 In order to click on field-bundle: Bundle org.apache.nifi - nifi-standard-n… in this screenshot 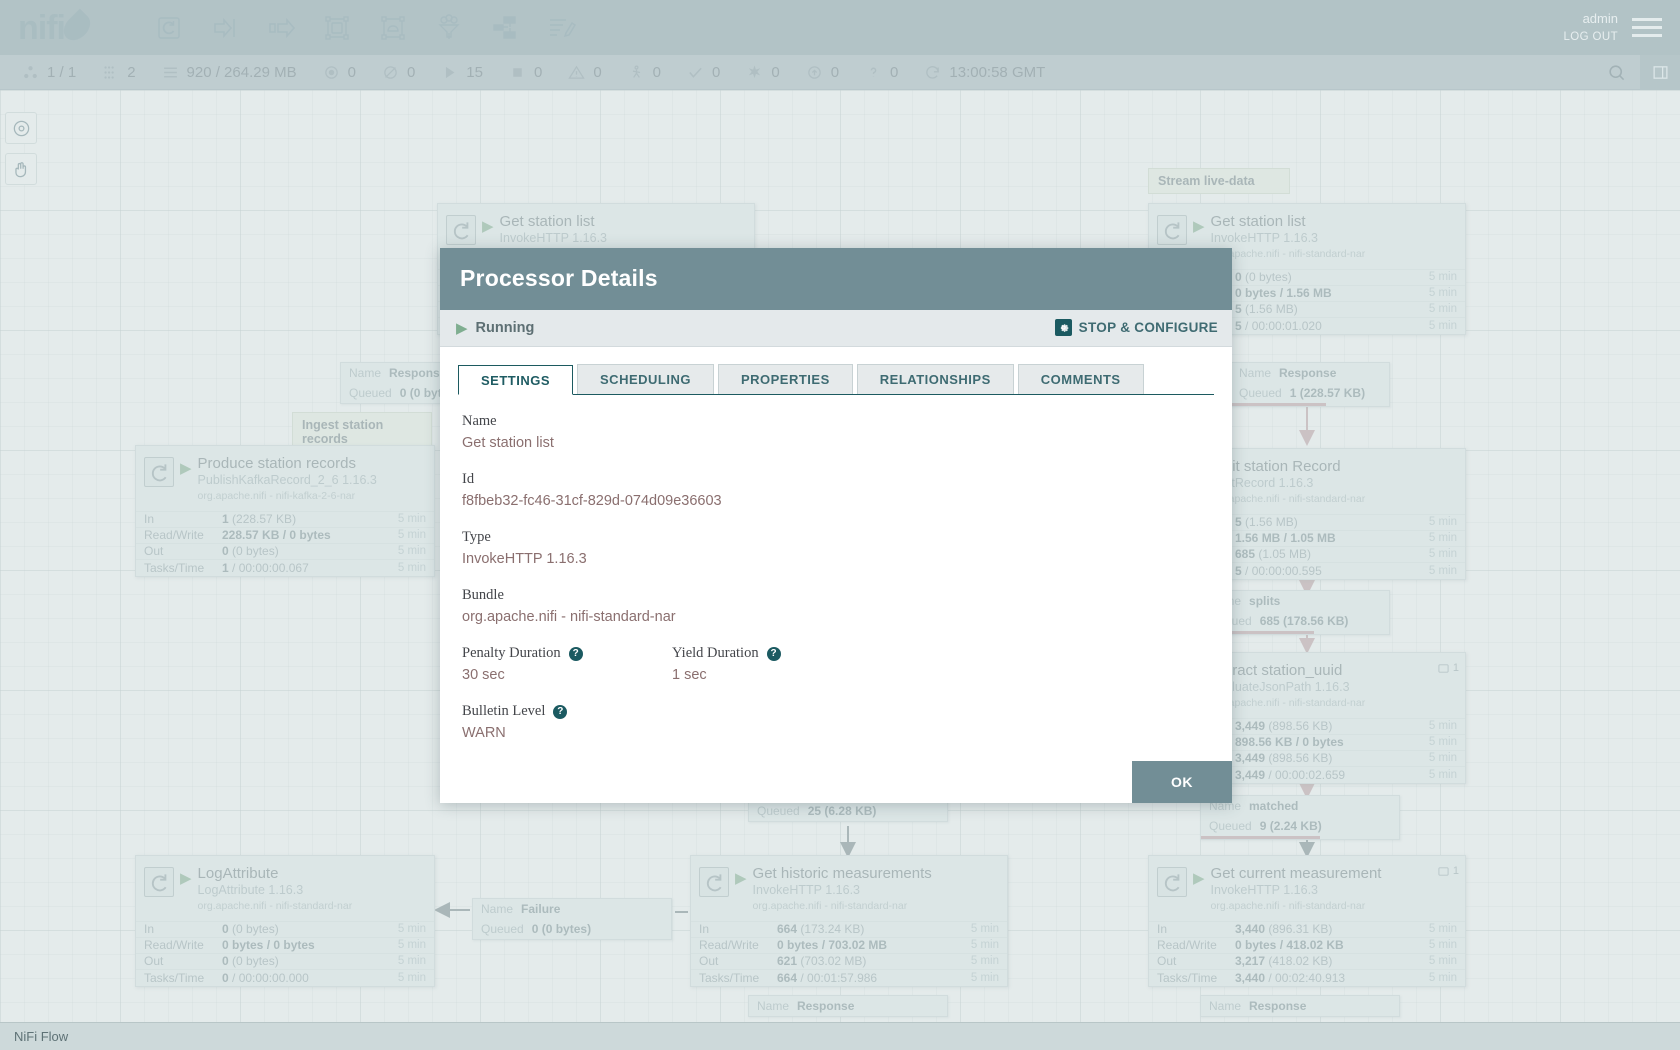, I will do `click(836, 606)`.